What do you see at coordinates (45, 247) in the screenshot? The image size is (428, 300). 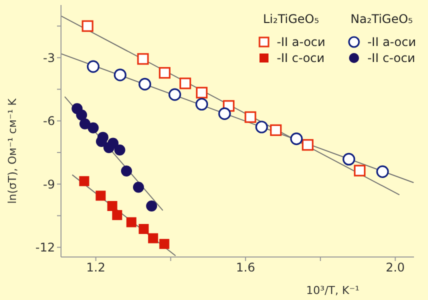 I see `y-tick-label: -12` at bounding box center [45, 247].